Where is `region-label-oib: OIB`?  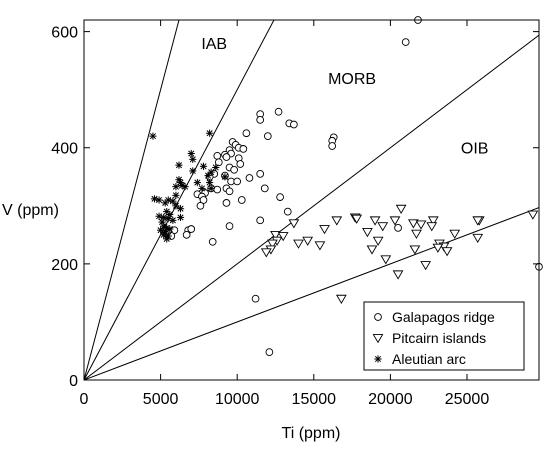
region-label-oib: OIB is located at coordinates (475, 149).